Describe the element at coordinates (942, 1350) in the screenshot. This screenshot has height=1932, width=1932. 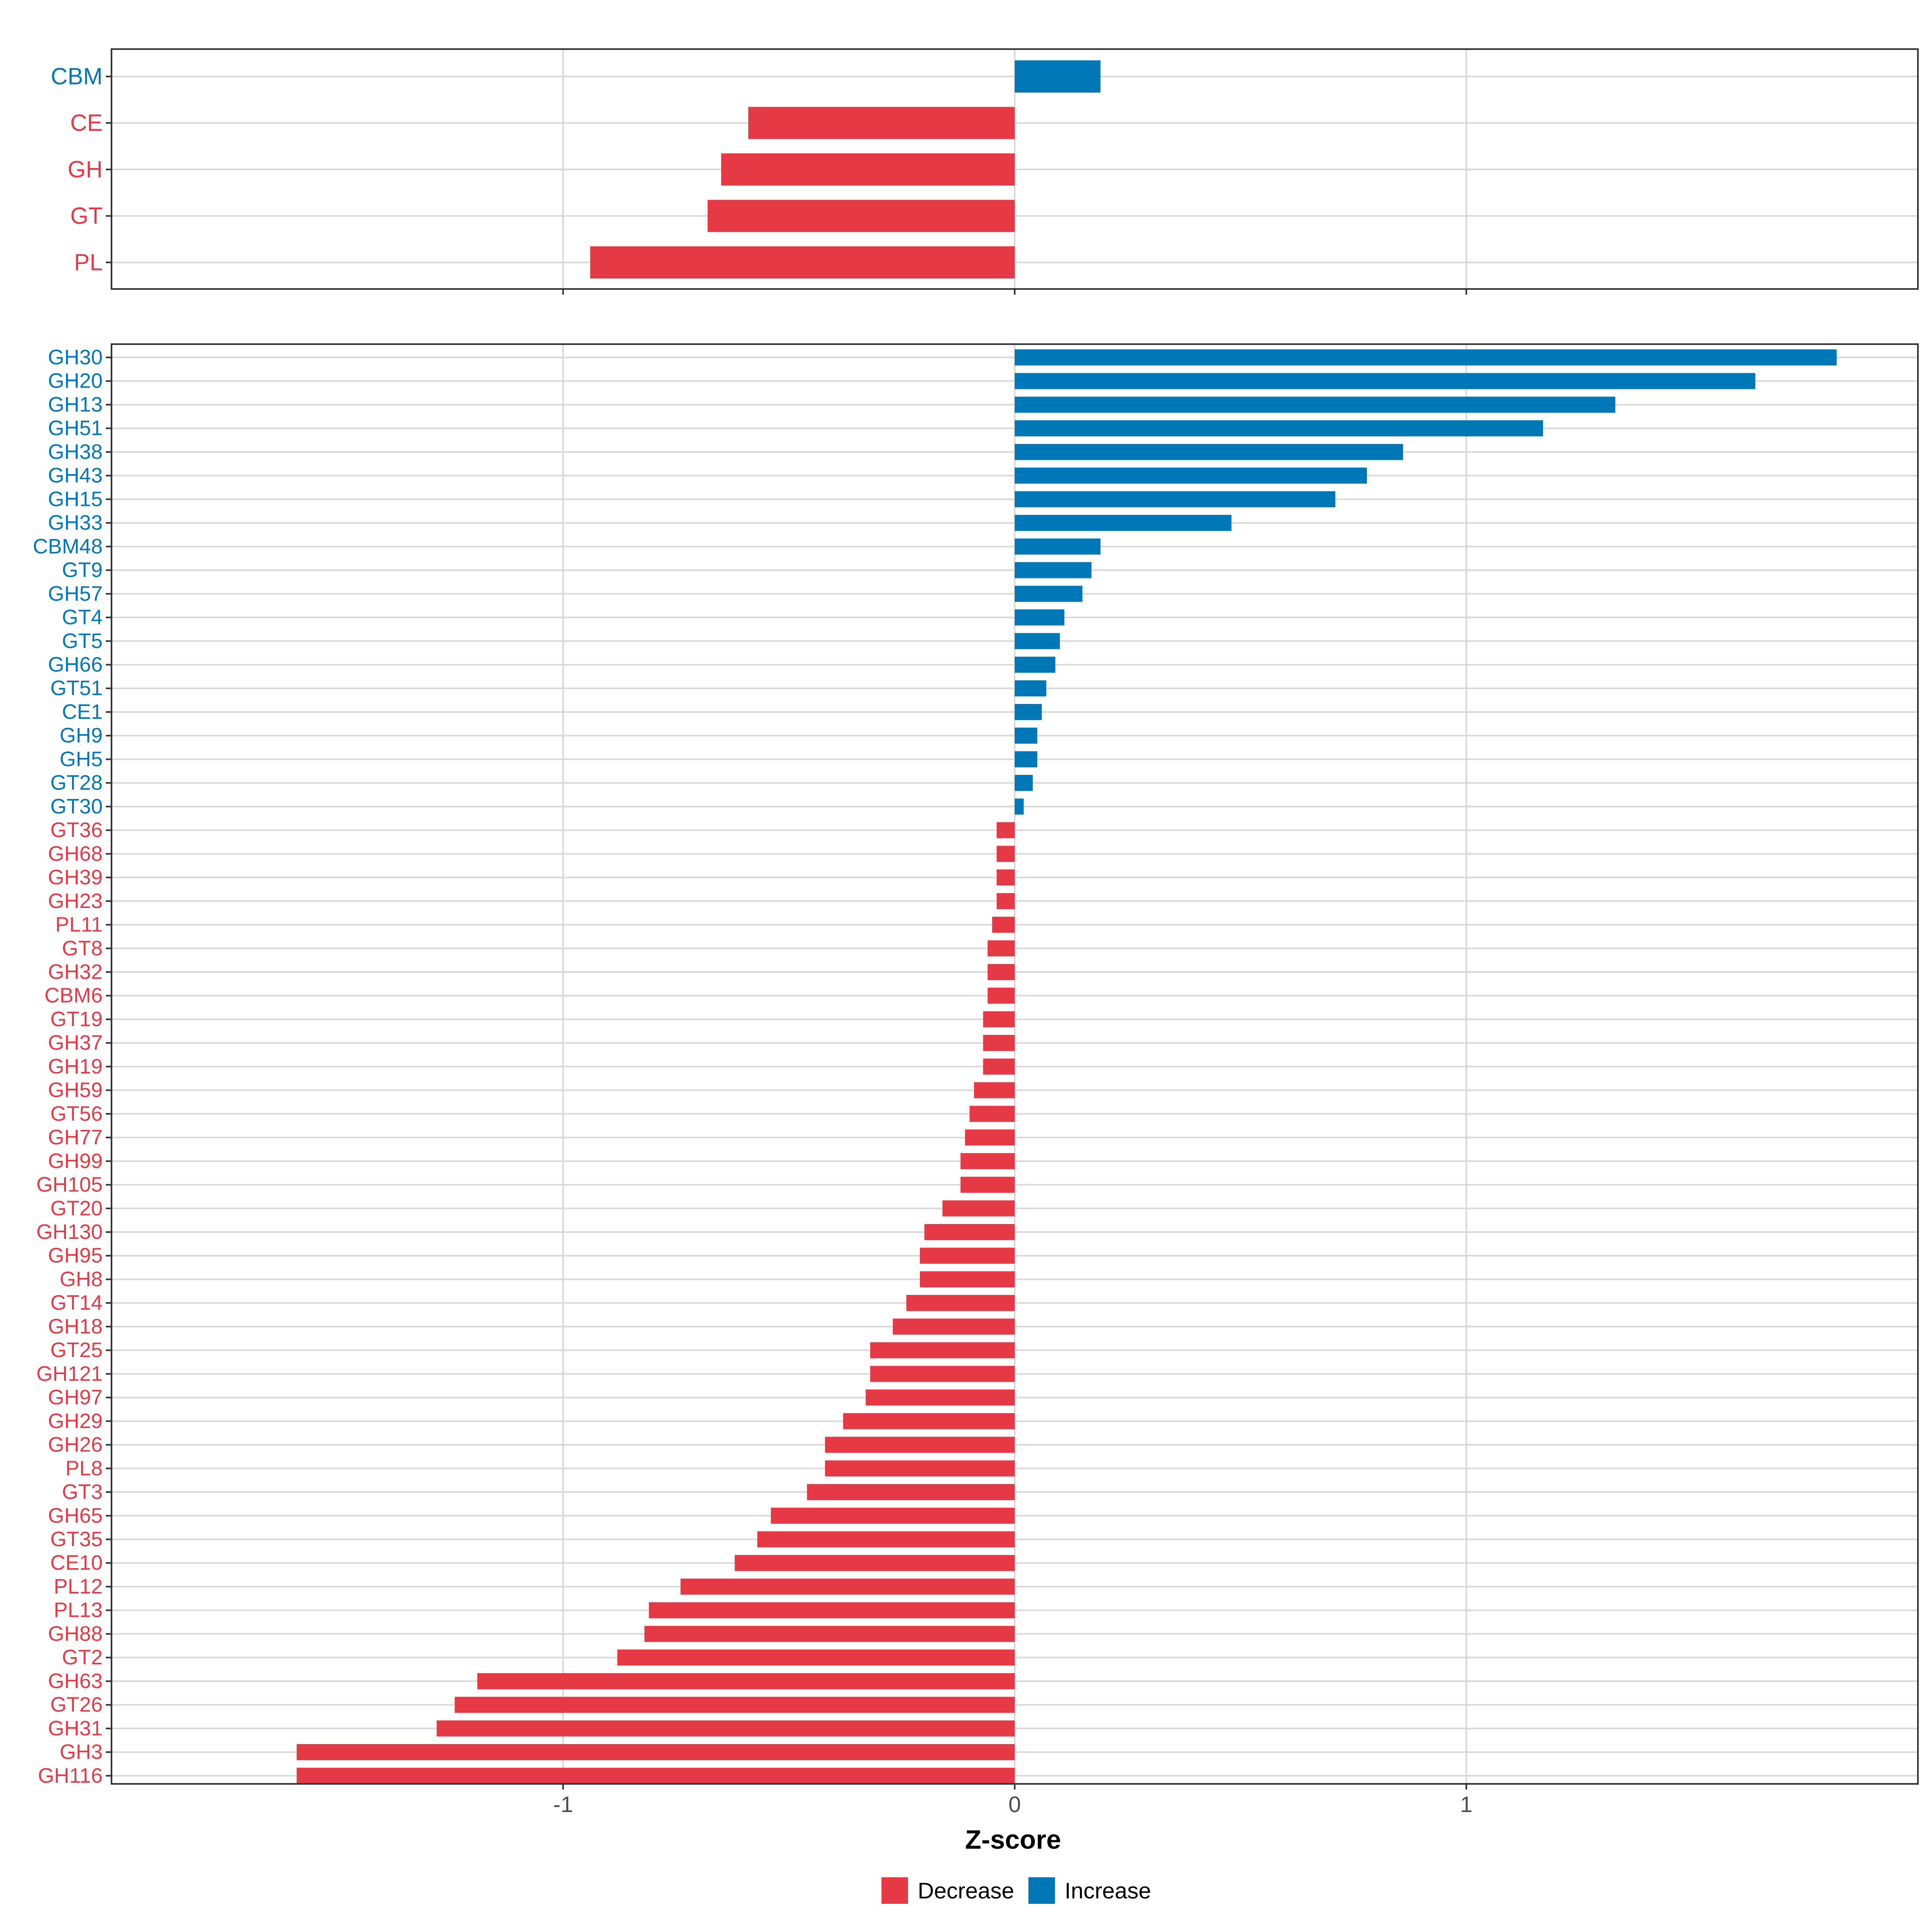
I see `bar-gt25` at that location.